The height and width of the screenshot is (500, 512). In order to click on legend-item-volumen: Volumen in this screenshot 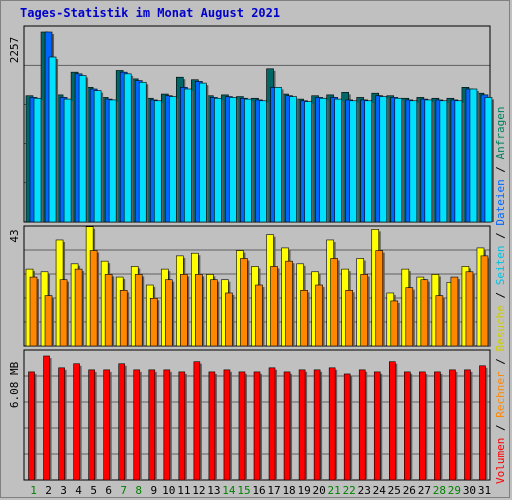, I will do `click(500, 461)`.